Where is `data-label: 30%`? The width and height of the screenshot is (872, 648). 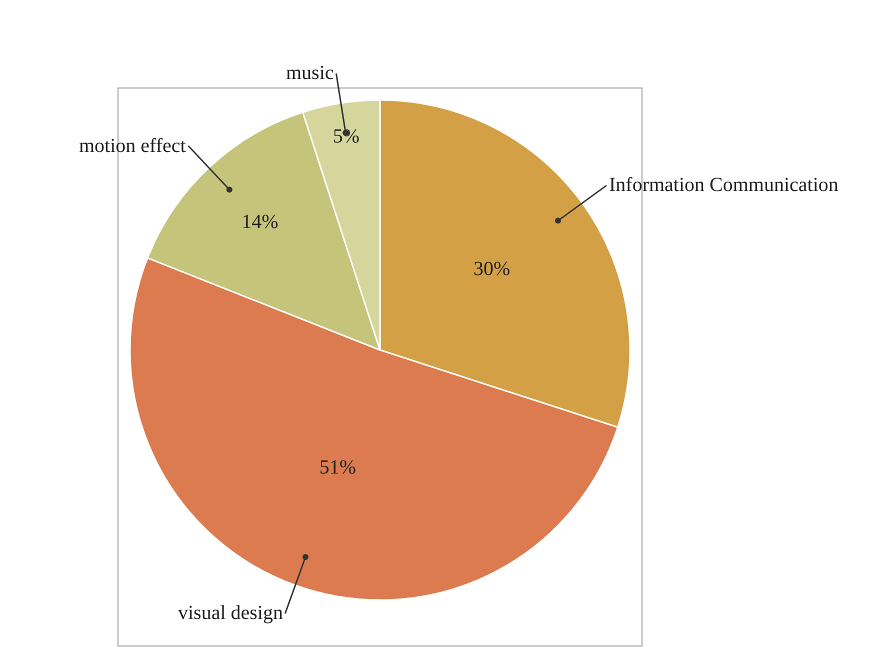
data-label: 30% is located at coordinates (491, 269).